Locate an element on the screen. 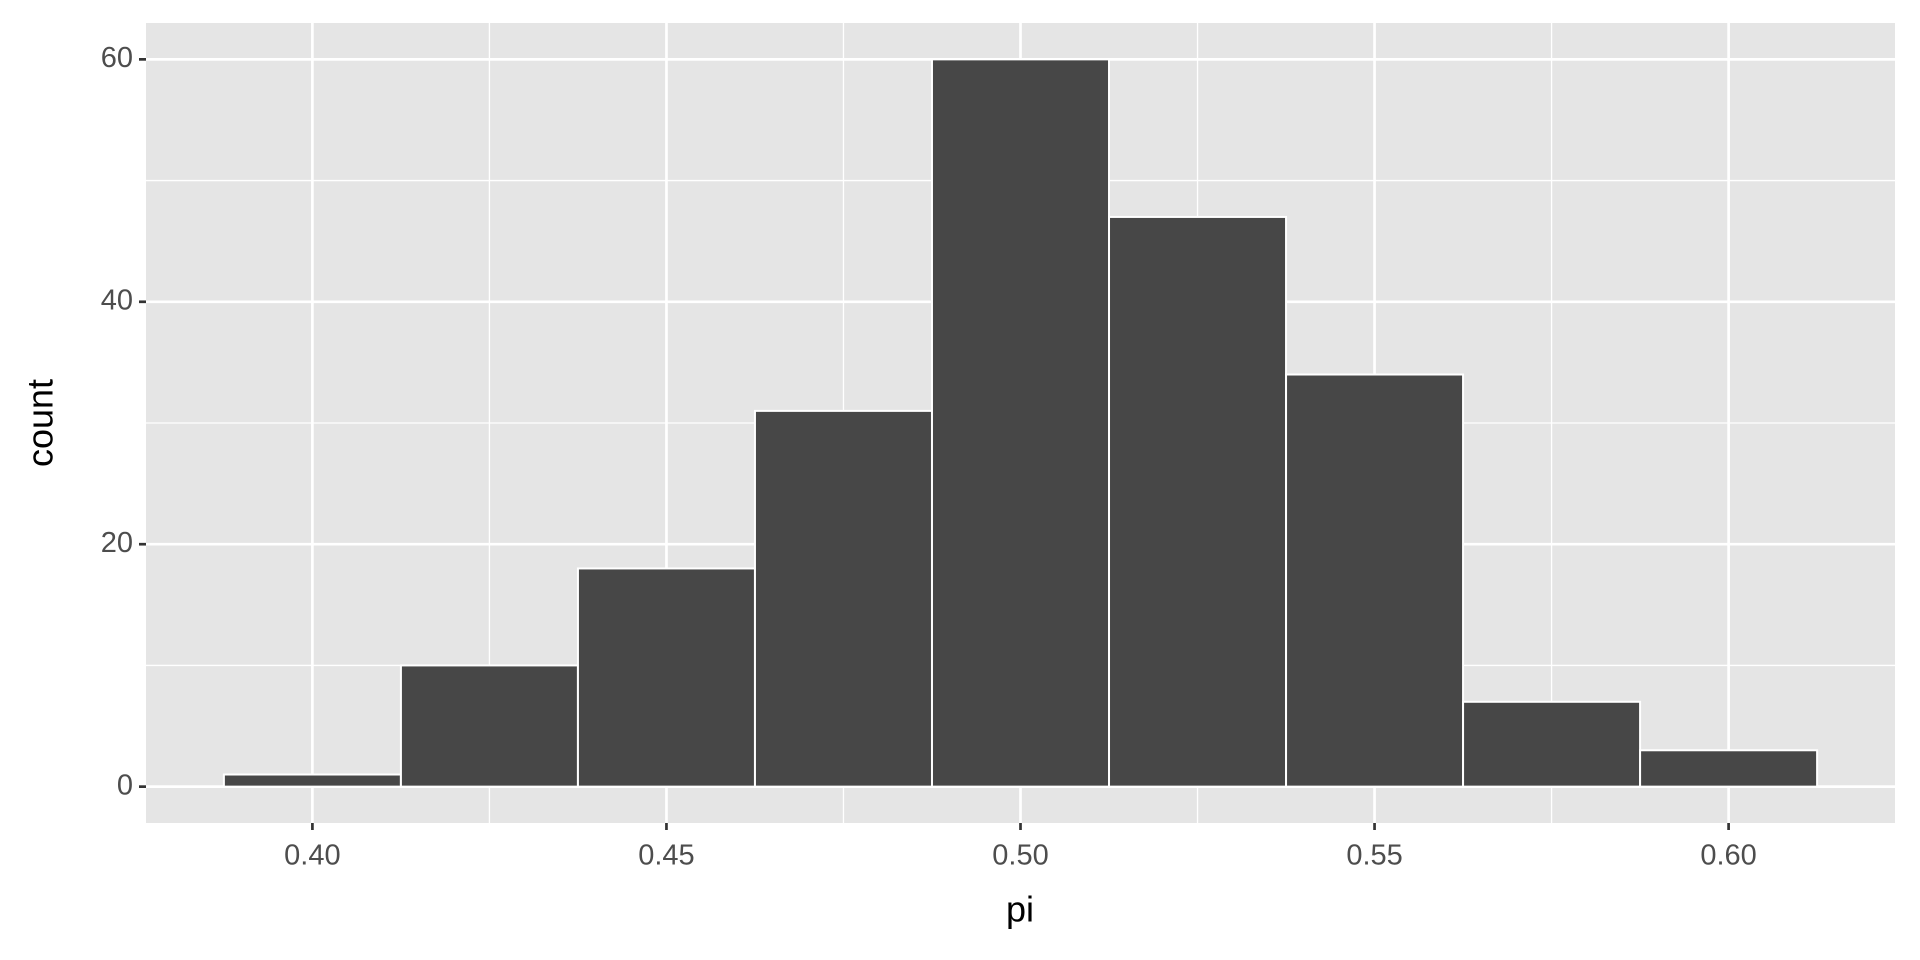 The image size is (1920, 960). x-tick-label: 0.60 is located at coordinates (1728, 856).